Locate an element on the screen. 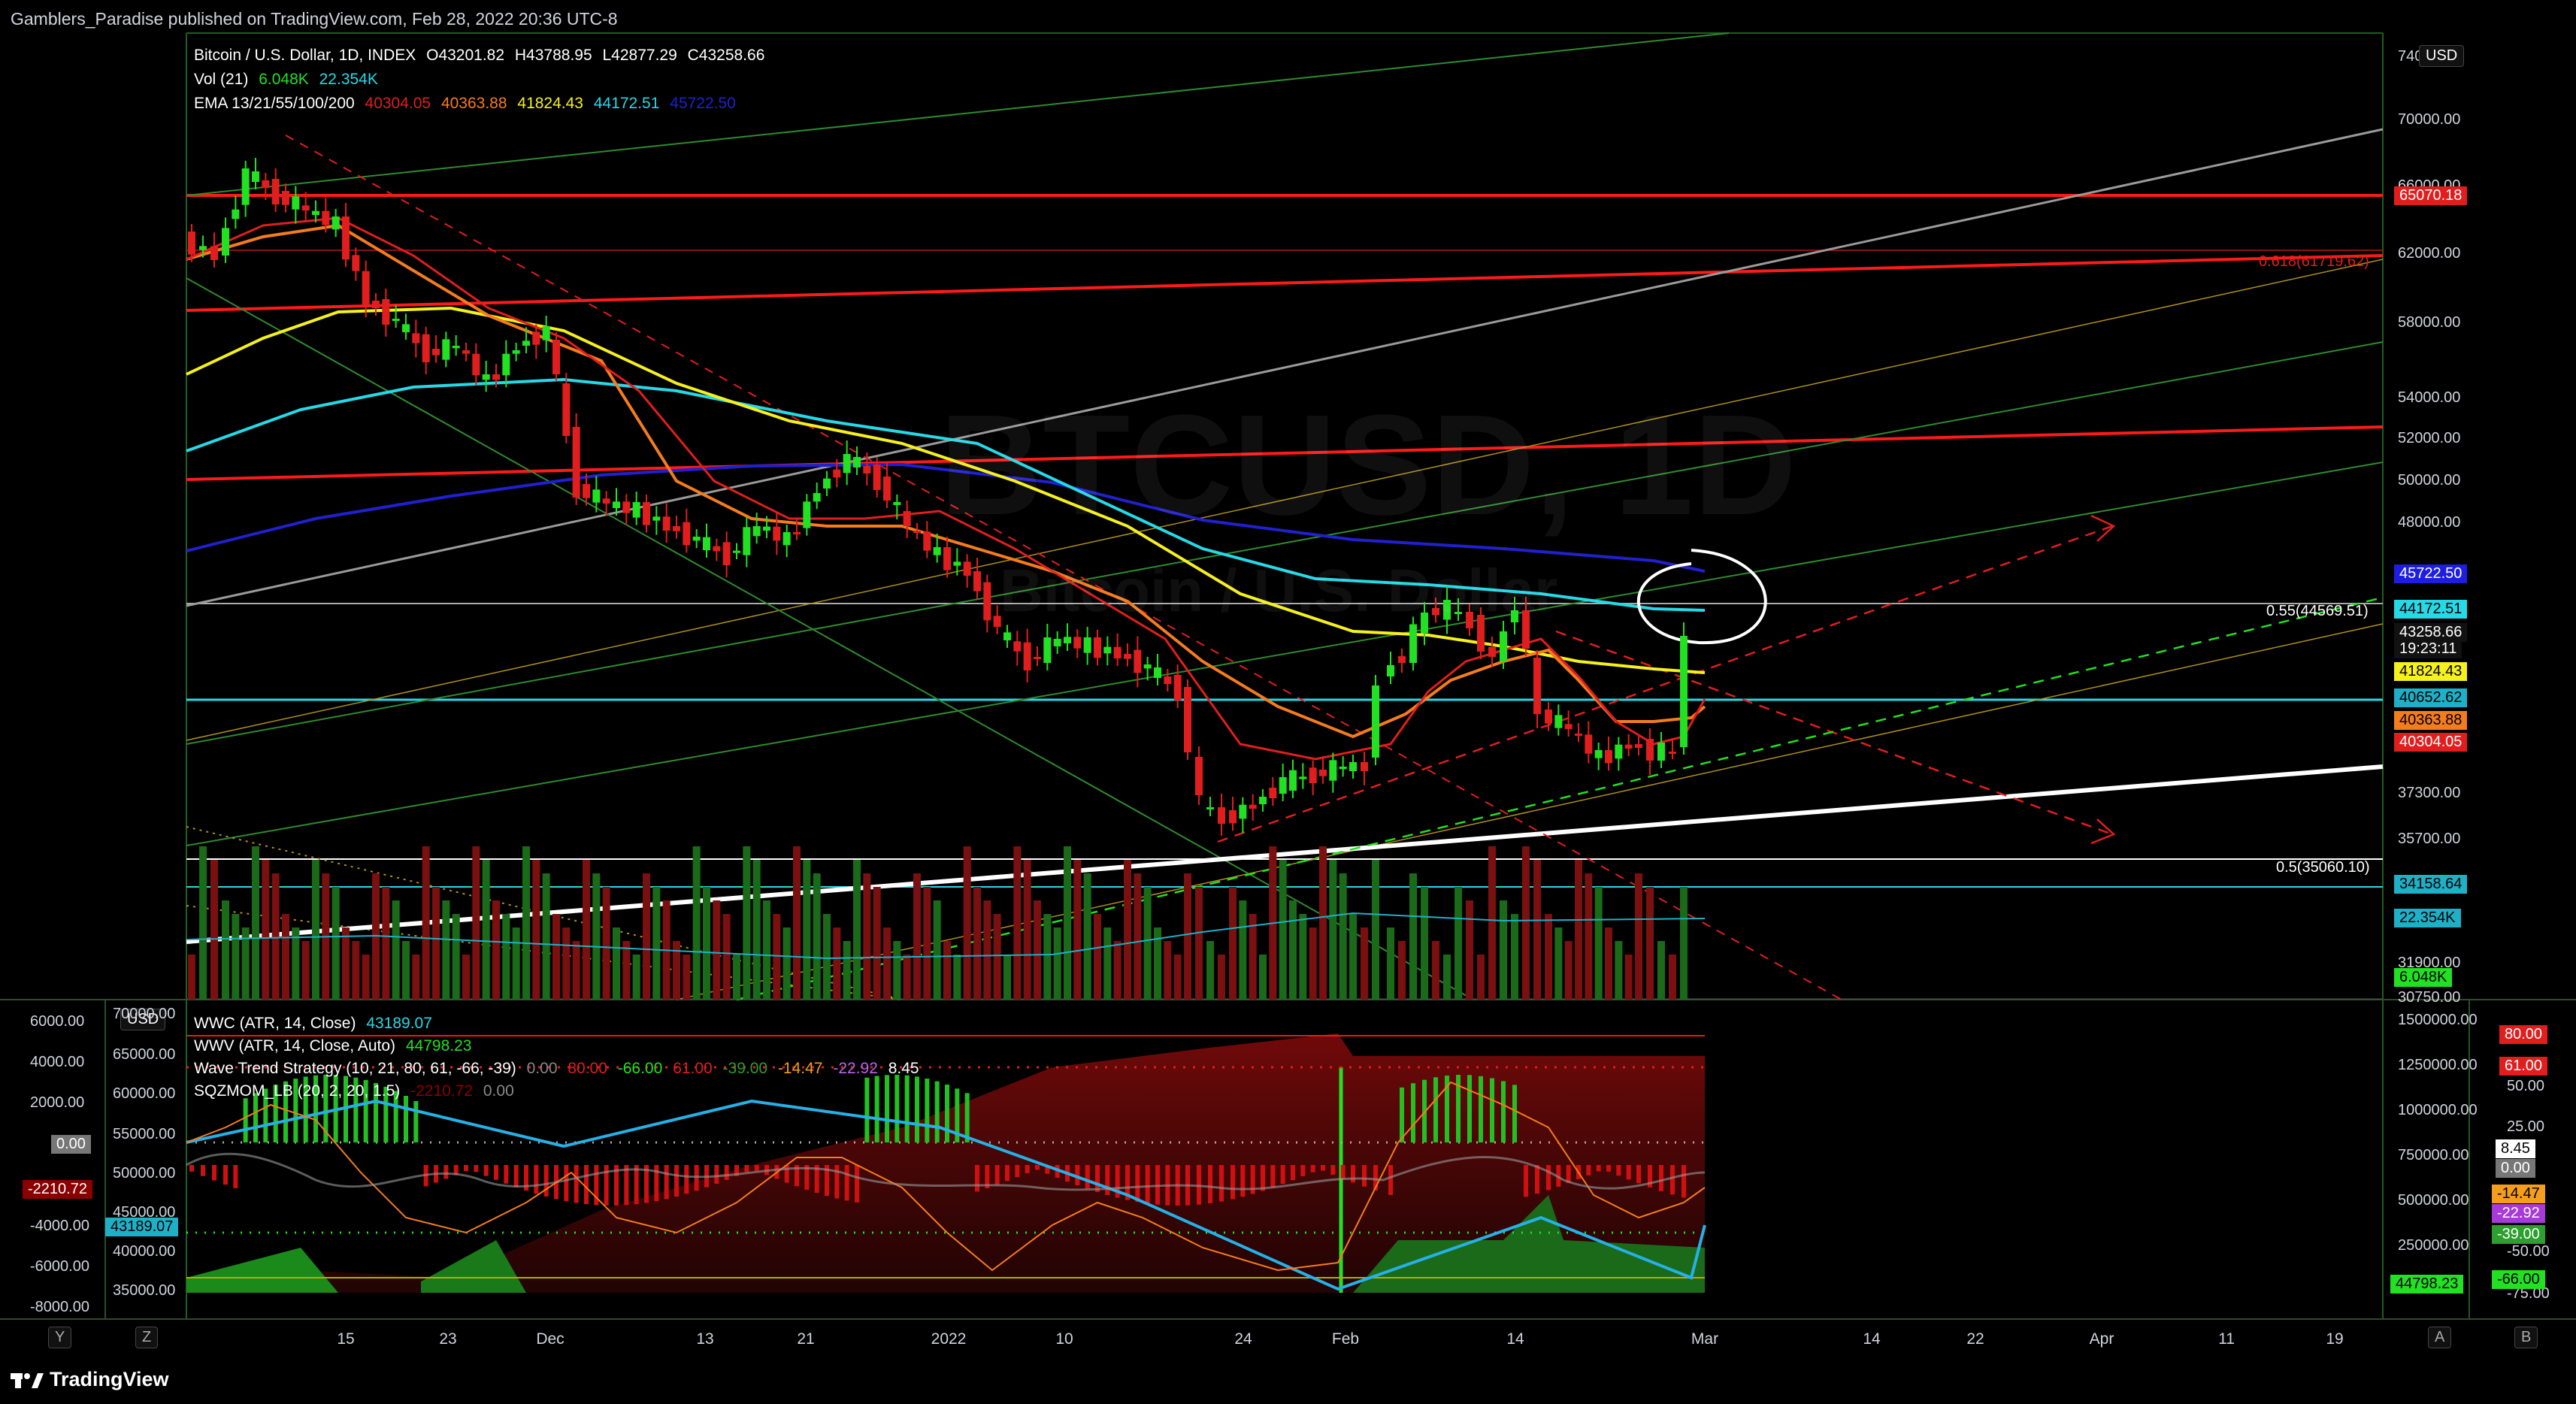  time-tick: 15 is located at coordinates (346, 1339).